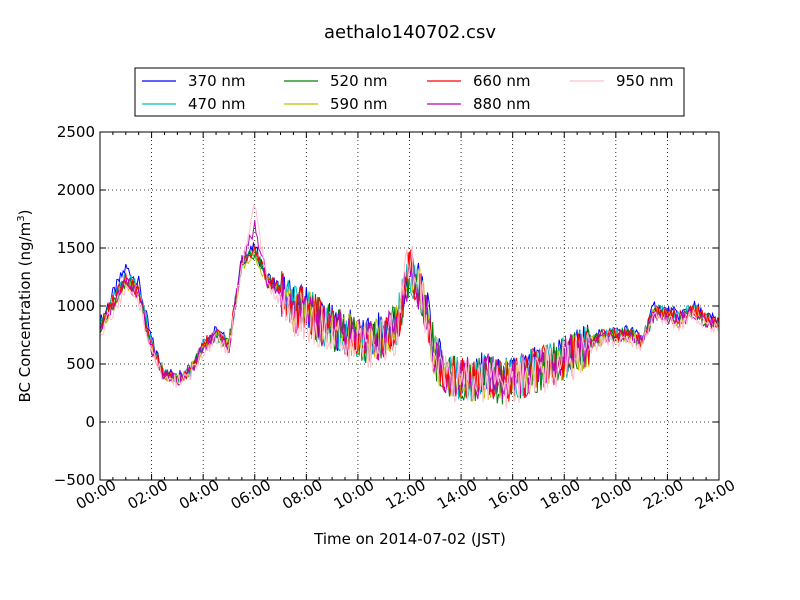  I want to click on y-axis-label-superscript: 3, so click(21, 218).